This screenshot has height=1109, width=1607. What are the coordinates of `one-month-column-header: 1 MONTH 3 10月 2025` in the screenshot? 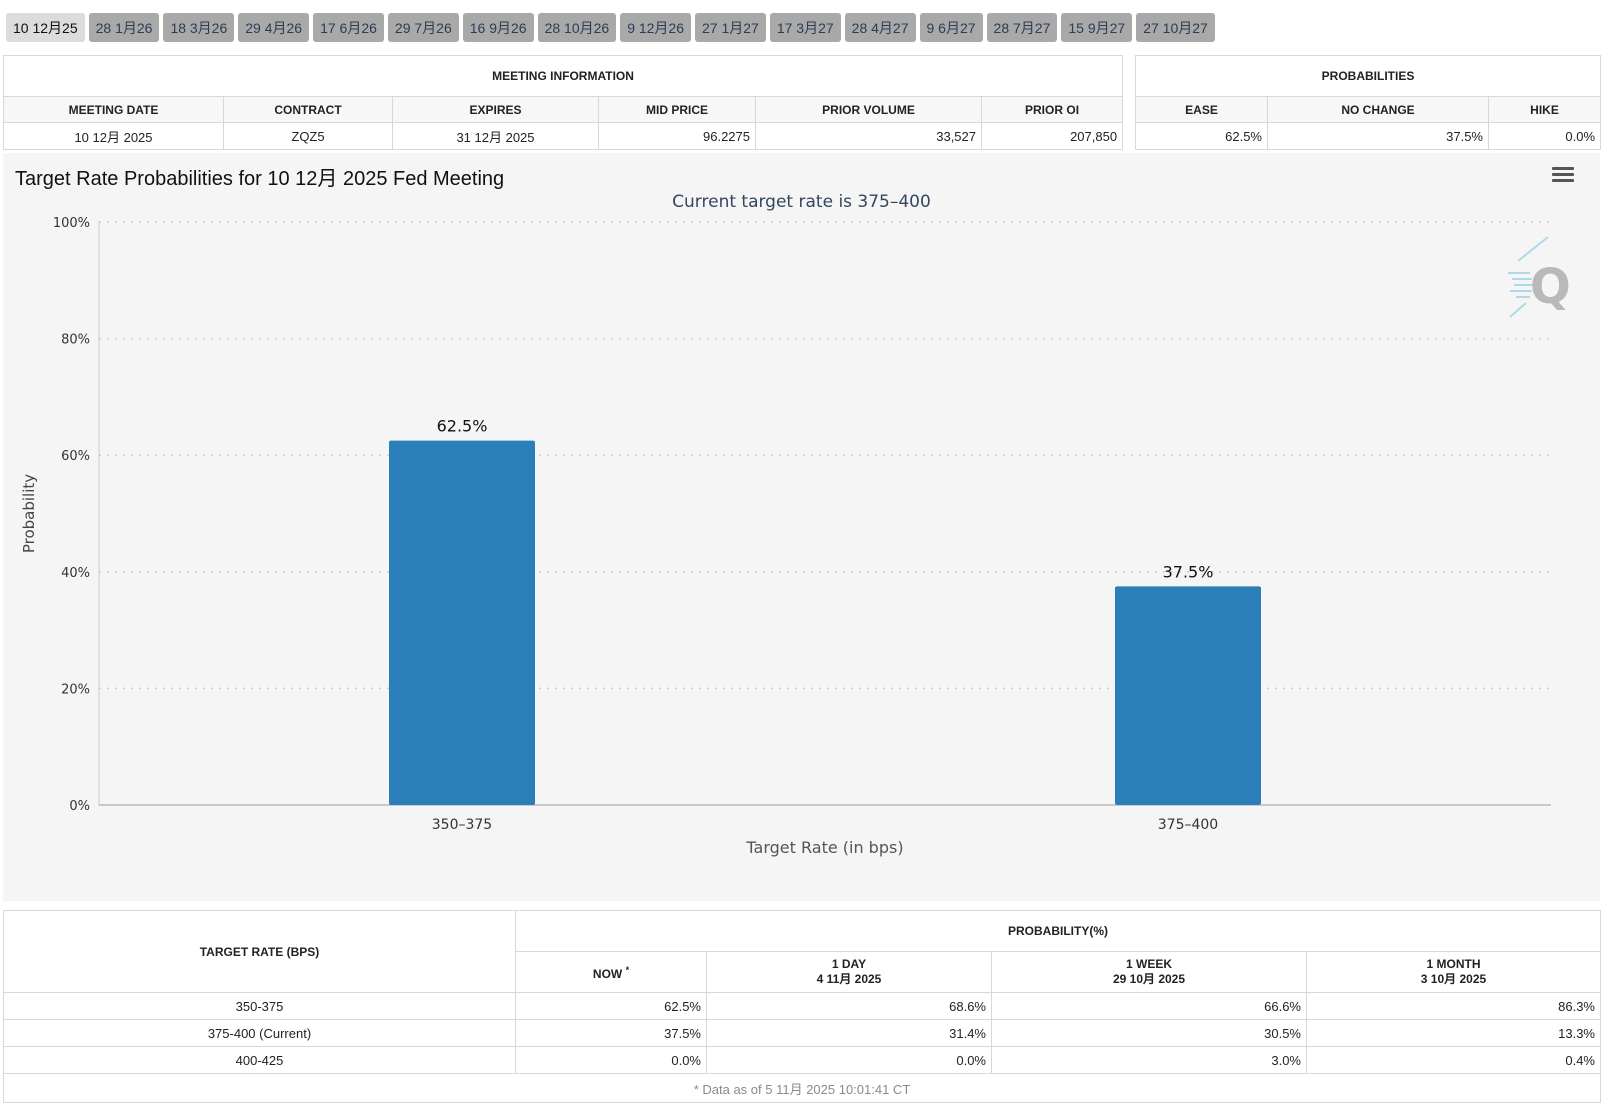 It's located at (1453, 972).